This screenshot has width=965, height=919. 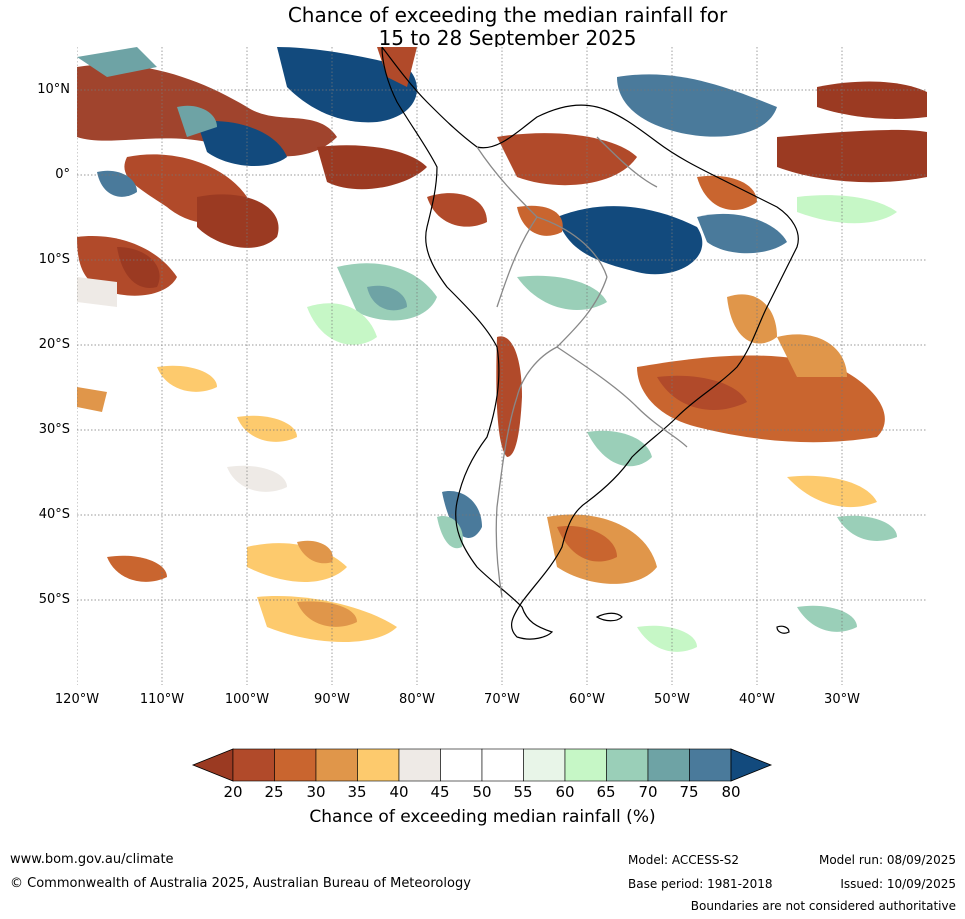 What do you see at coordinates (587, 699) in the screenshot?
I see `lon-label-60w: 60°W` at bounding box center [587, 699].